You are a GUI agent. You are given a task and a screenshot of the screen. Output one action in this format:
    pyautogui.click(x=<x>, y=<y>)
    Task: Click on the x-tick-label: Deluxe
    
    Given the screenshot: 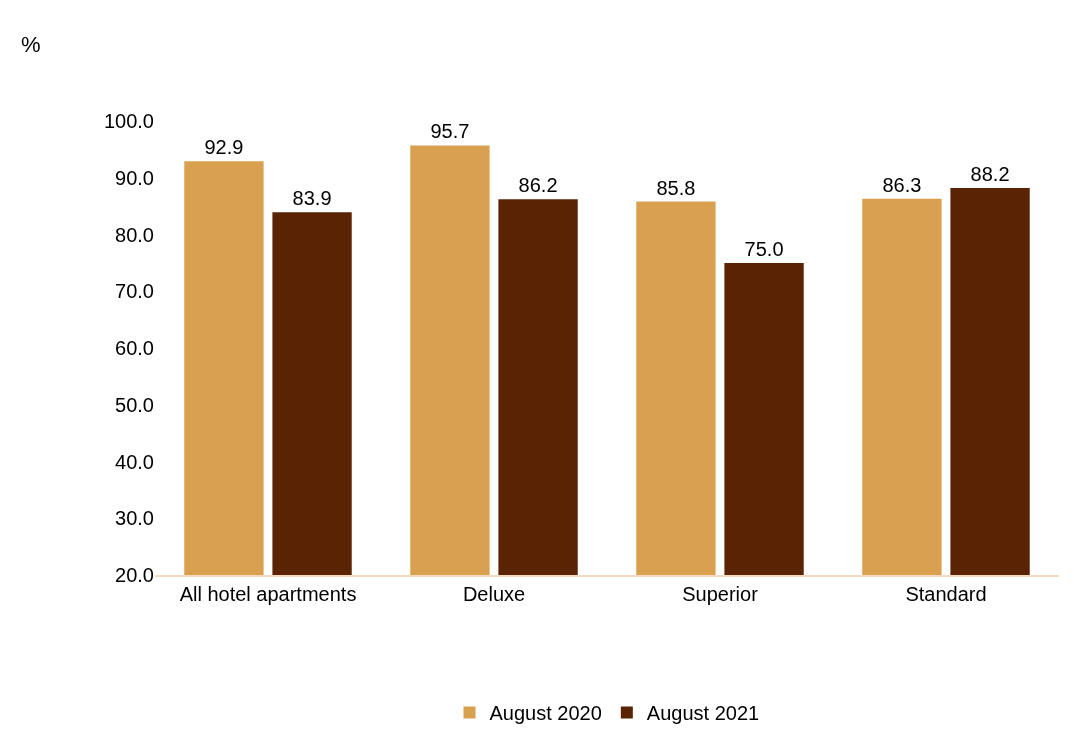 What is the action you would take?
    pyautogui.click(x=494, y=594)
    